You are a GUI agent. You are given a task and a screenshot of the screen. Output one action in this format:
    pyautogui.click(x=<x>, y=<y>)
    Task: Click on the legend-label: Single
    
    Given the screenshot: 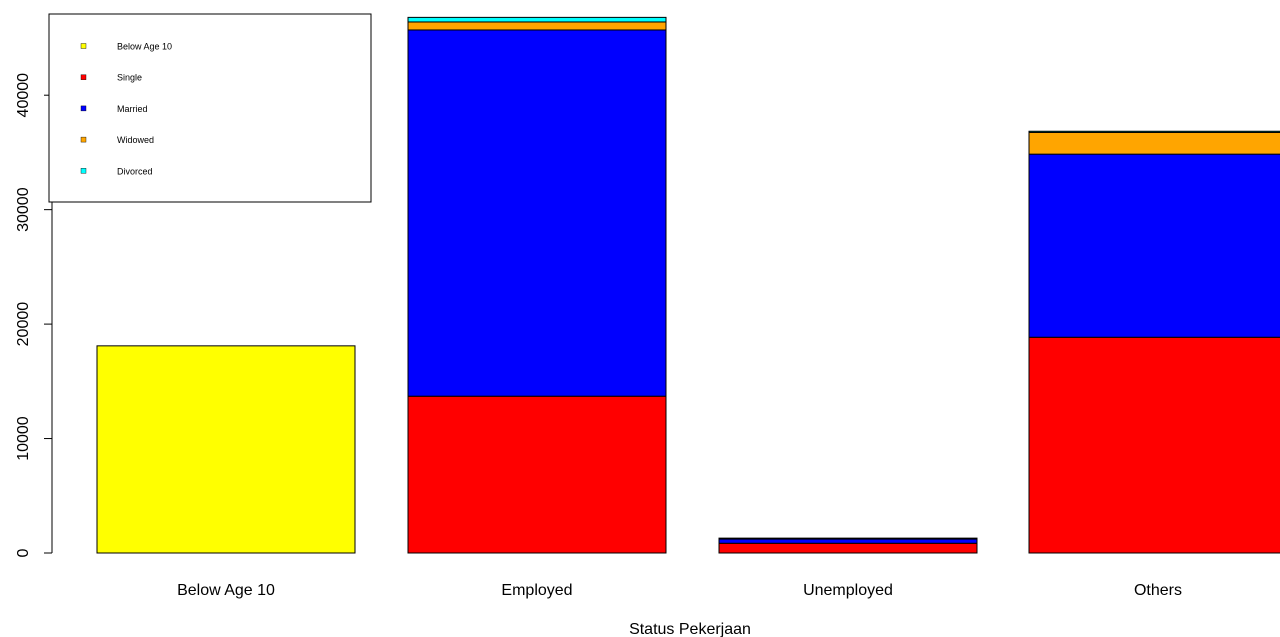 What is the action you would take?
    pyautogui.click(x=129, y=78)
    